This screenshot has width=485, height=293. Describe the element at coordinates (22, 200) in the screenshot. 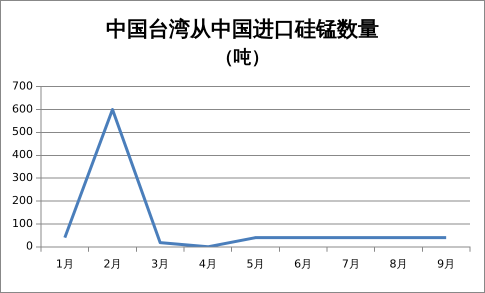

I see `y-tick-label: 200` at that location.